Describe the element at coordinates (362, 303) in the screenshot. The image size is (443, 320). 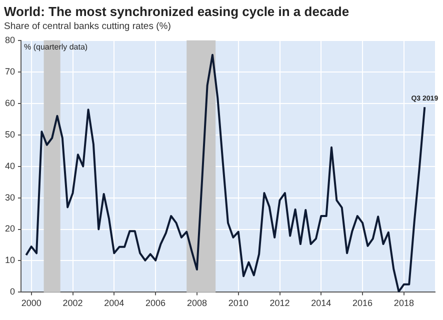
I see `x-tick-label: 2016` at that location.